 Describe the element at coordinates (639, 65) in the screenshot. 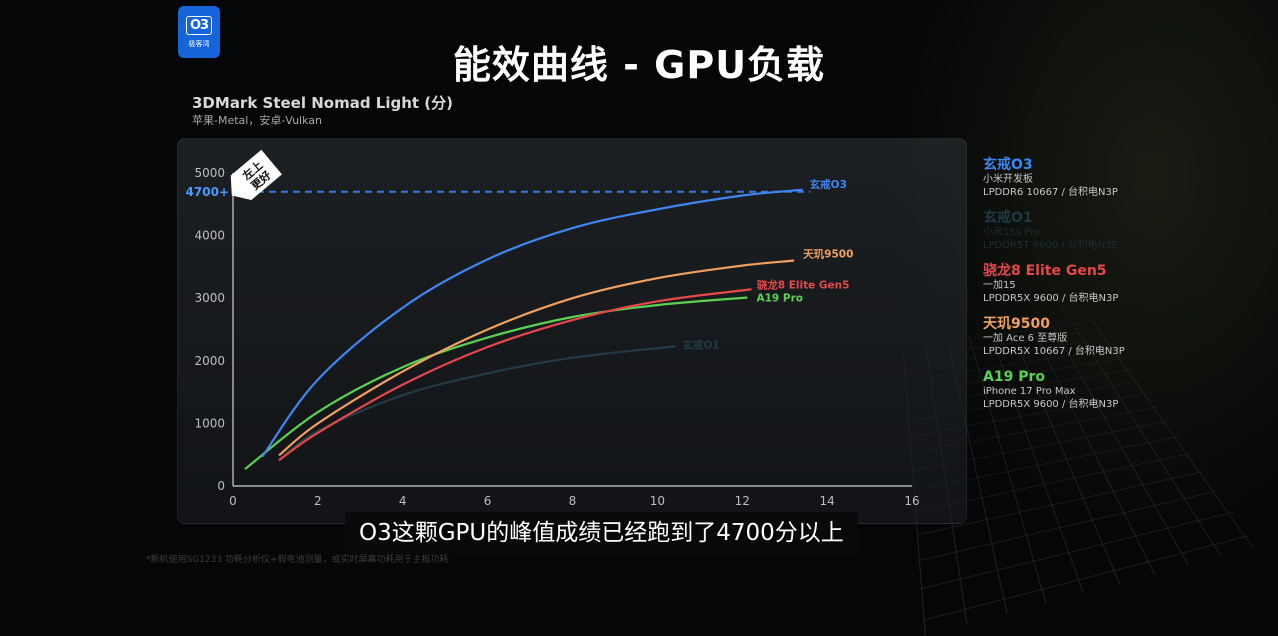

I see `page-title: 能效曲线 - GPU负载` at that location.